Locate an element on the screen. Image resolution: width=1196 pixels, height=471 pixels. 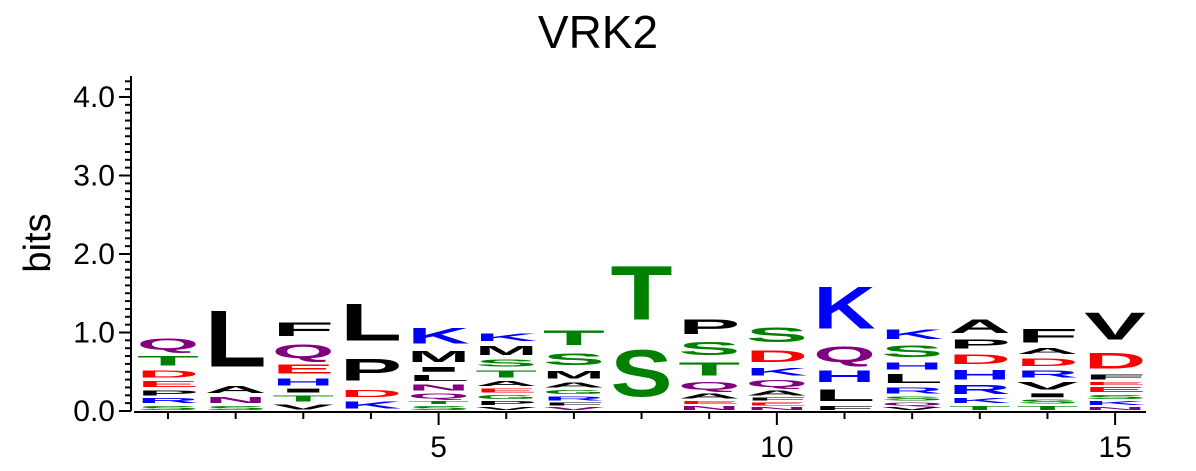
y-tick-label: 4.0 is located at coordinates (94, 97).